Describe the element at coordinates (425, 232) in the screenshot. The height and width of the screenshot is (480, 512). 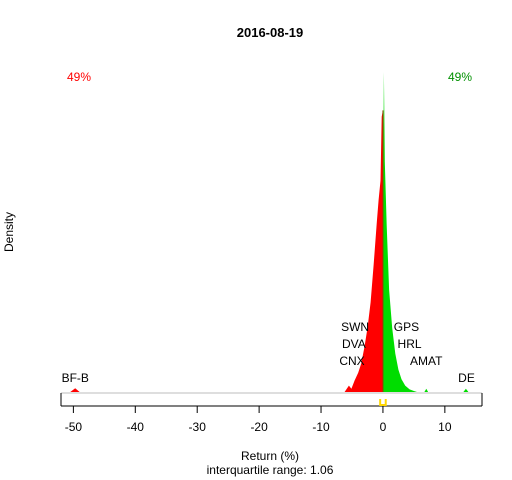
I see `positive-density-area` at that location.